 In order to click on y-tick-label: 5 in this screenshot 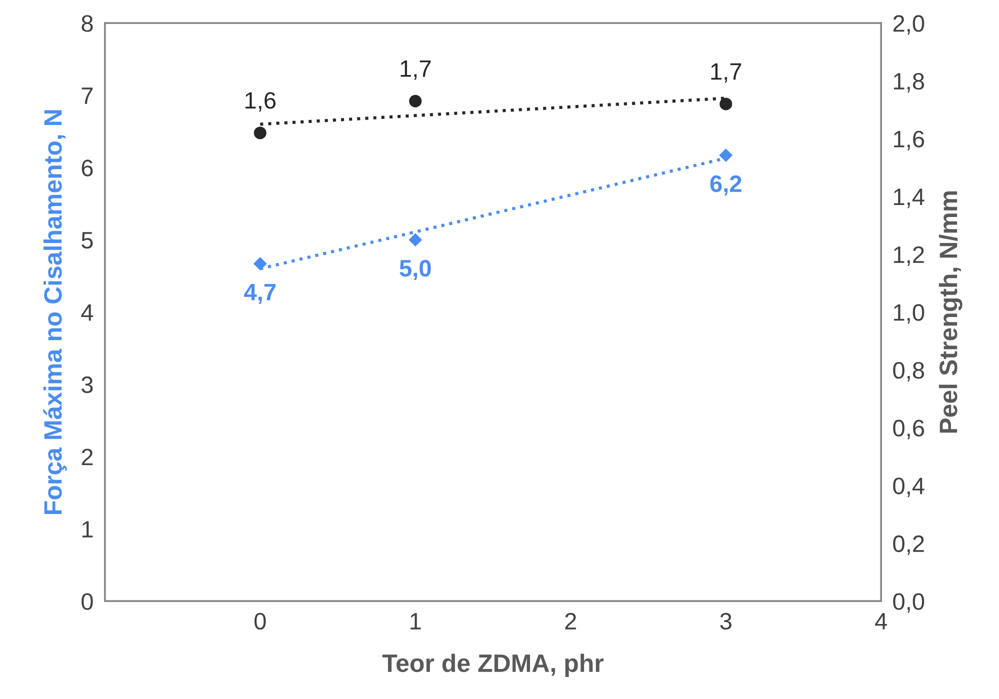, I will do `click(87, 240)`.